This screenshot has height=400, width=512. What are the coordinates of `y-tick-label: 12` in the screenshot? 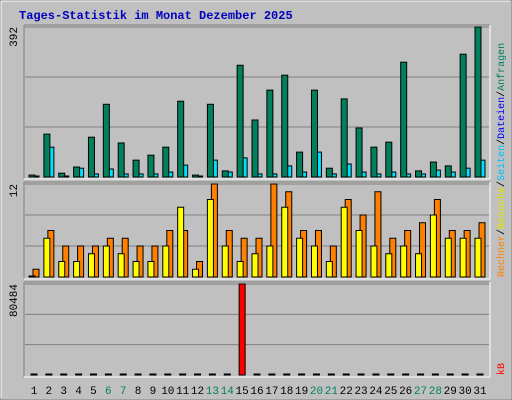 It's located at (15, 190).